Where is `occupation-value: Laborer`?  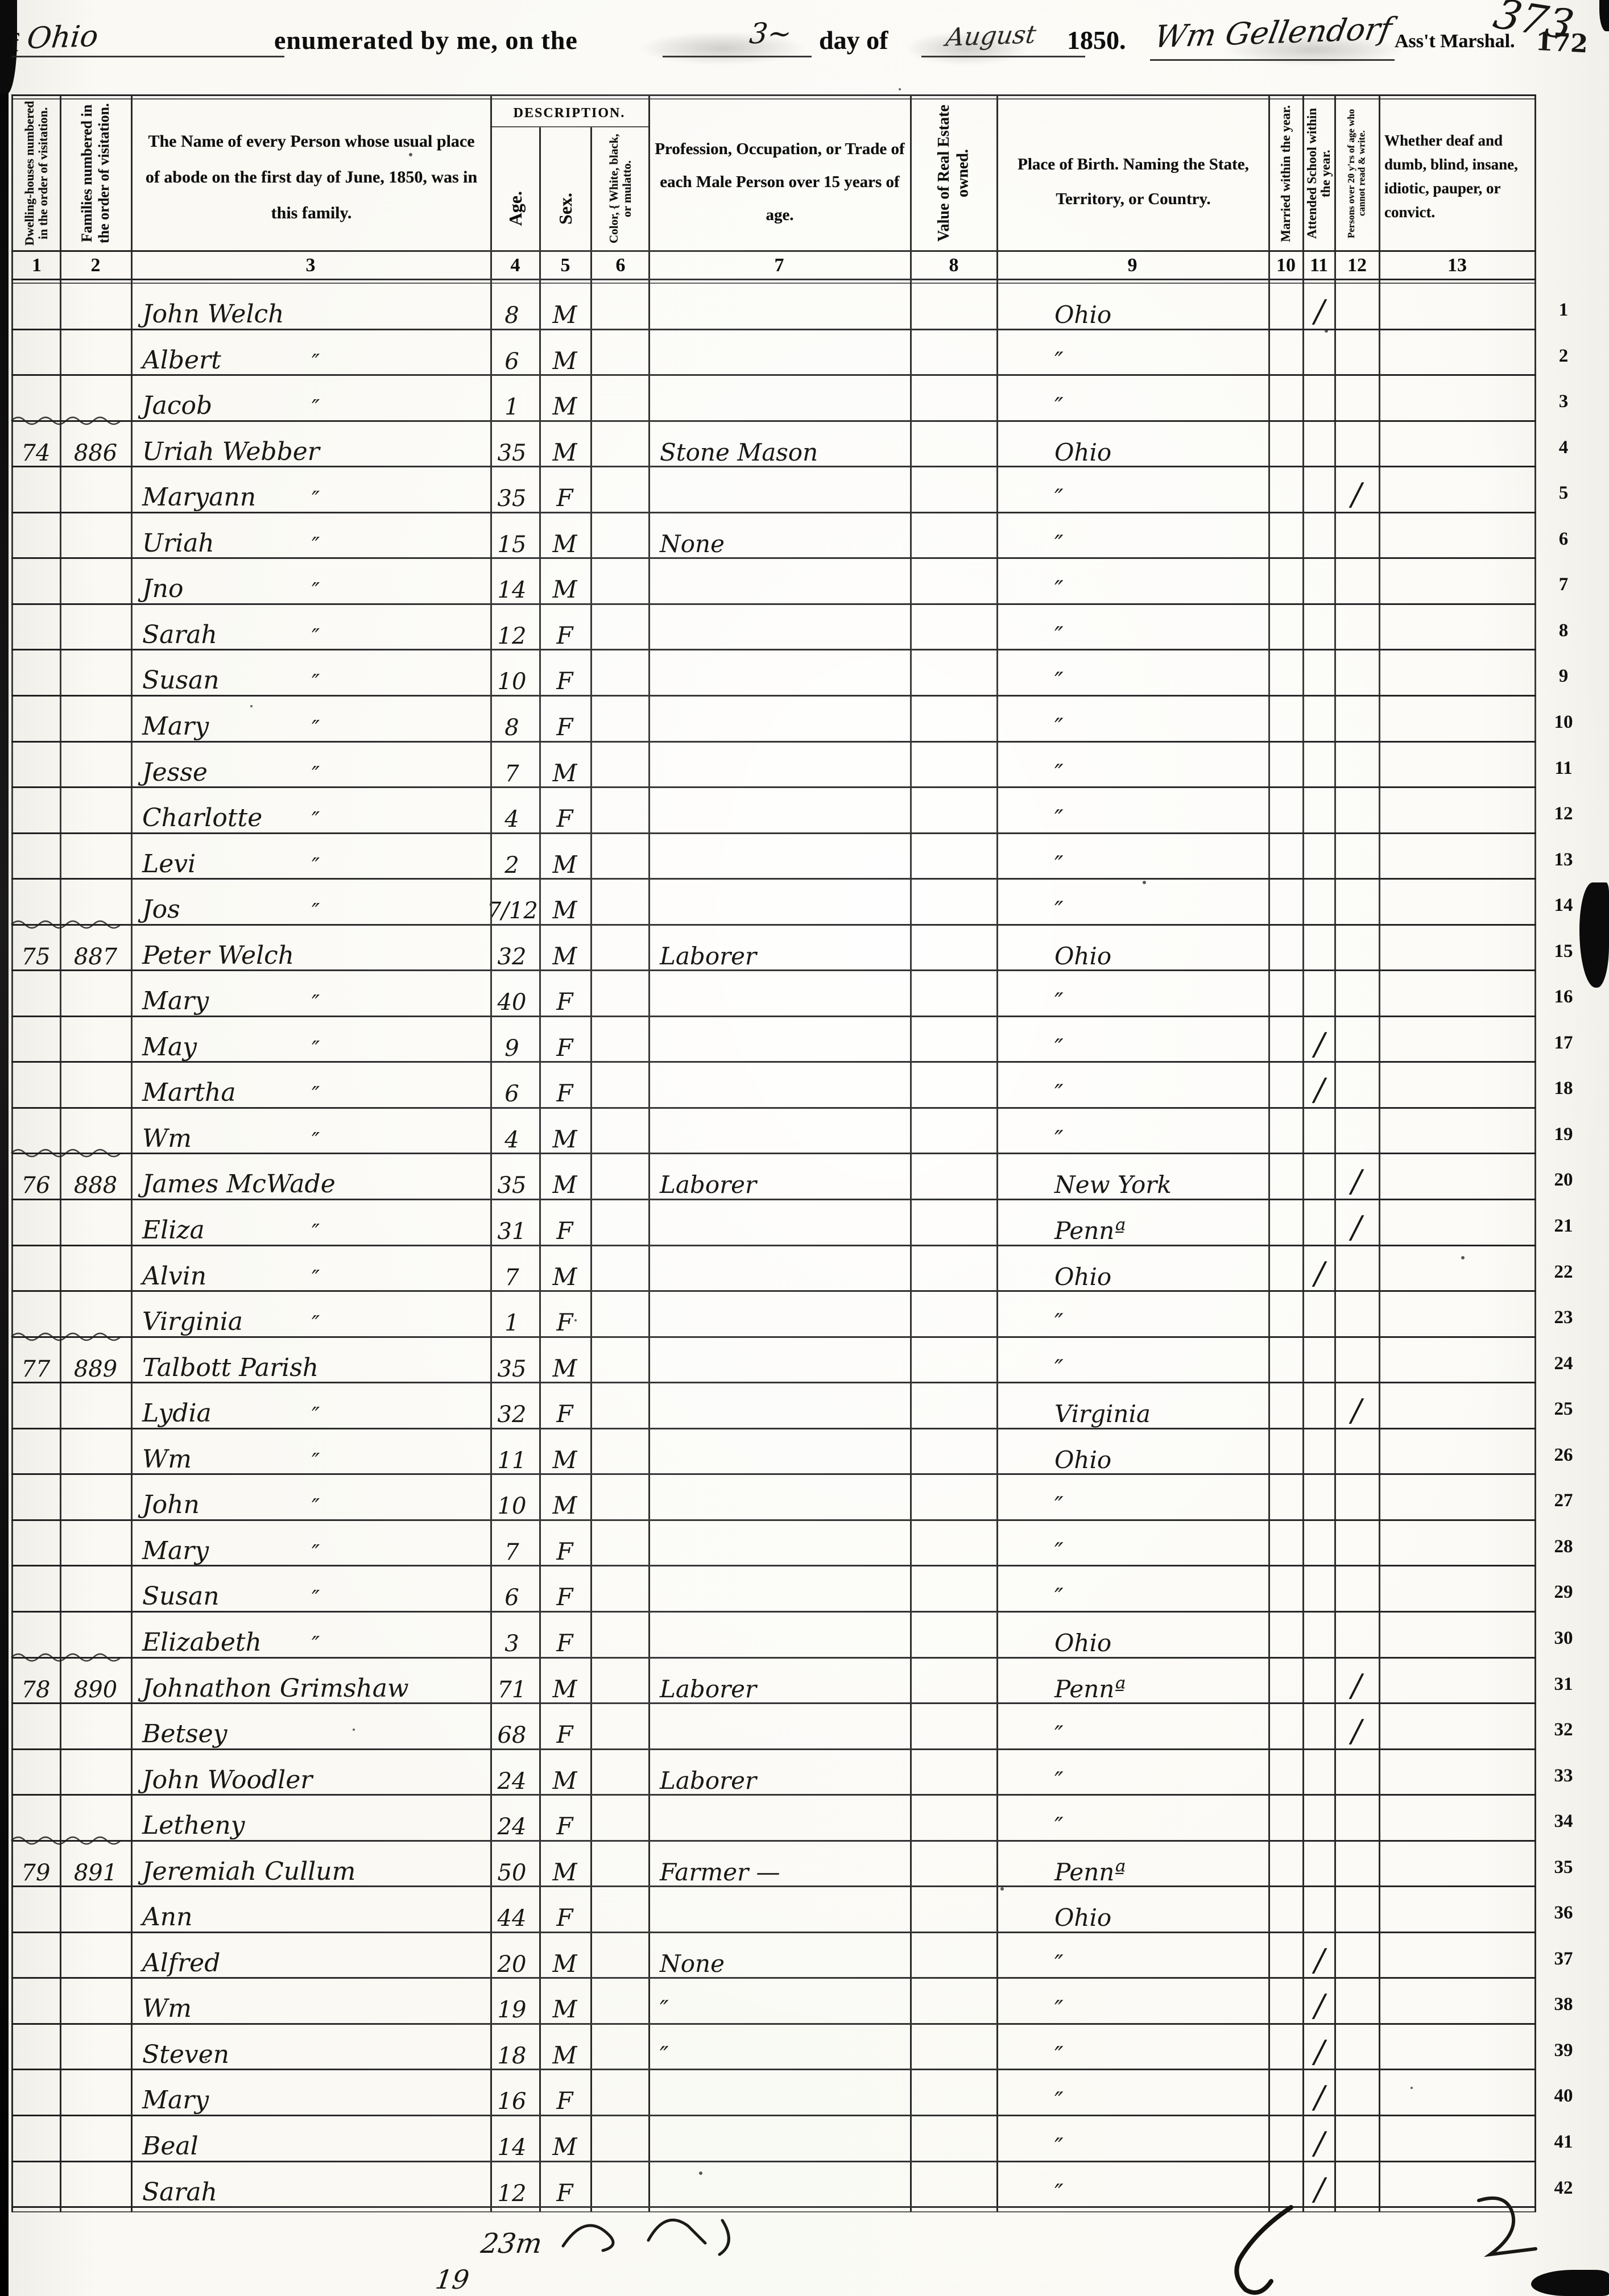 occupation-value: Laborer is located at coordinates (708, 1185).